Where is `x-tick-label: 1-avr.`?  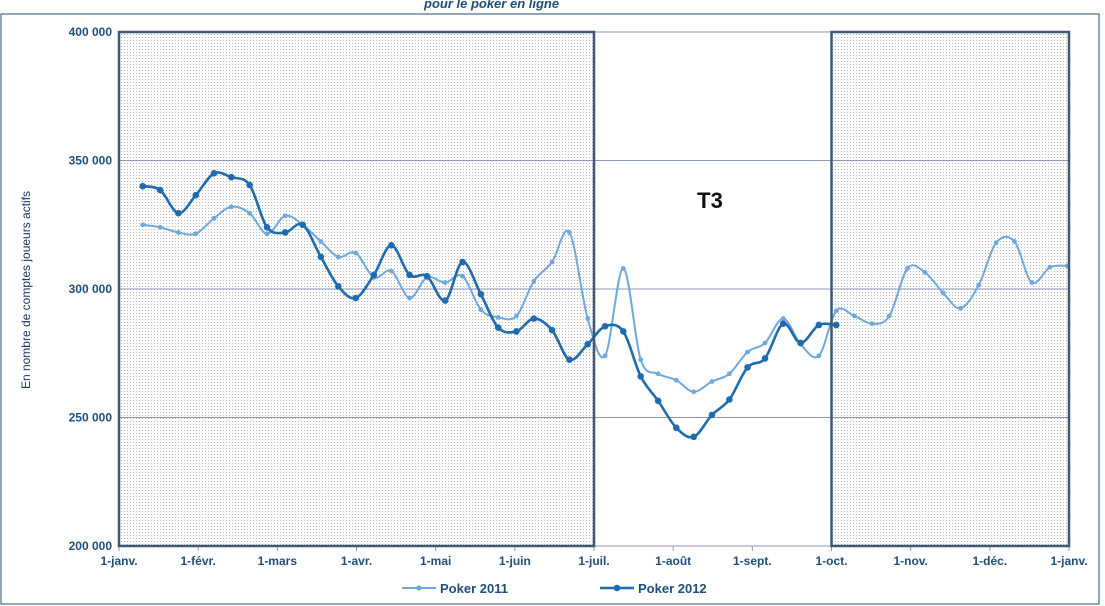
x-tick-label: 1-avr. is located at coordinates (356, 561).